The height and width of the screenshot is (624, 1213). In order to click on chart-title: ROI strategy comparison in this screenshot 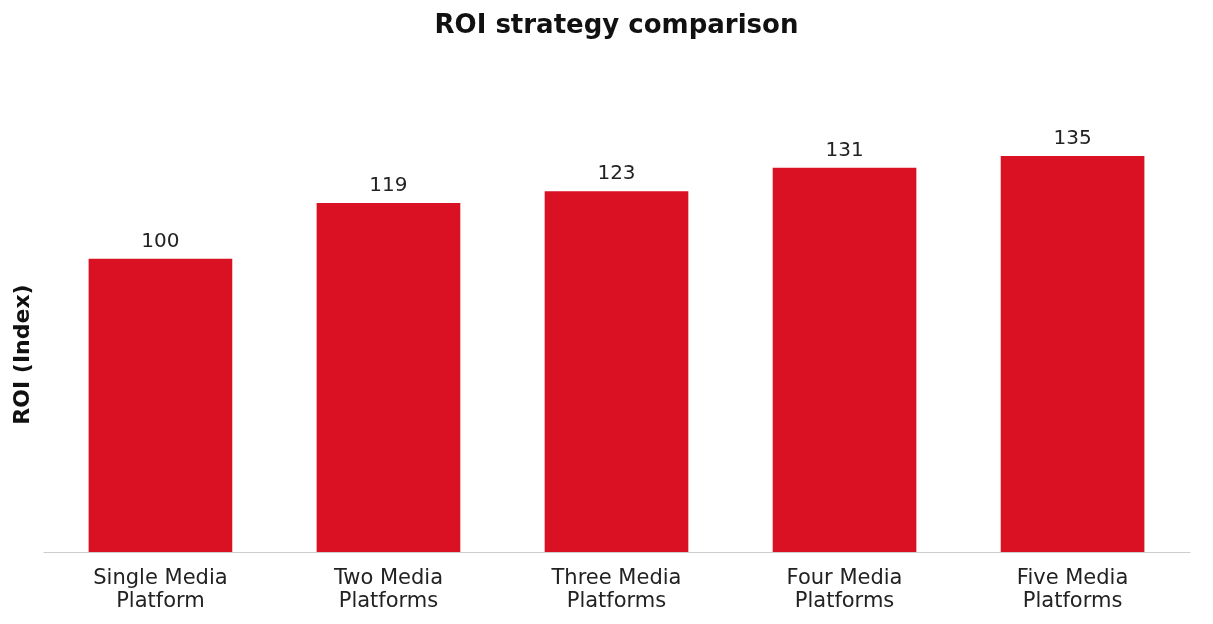, I will do `click(616, 24)`.